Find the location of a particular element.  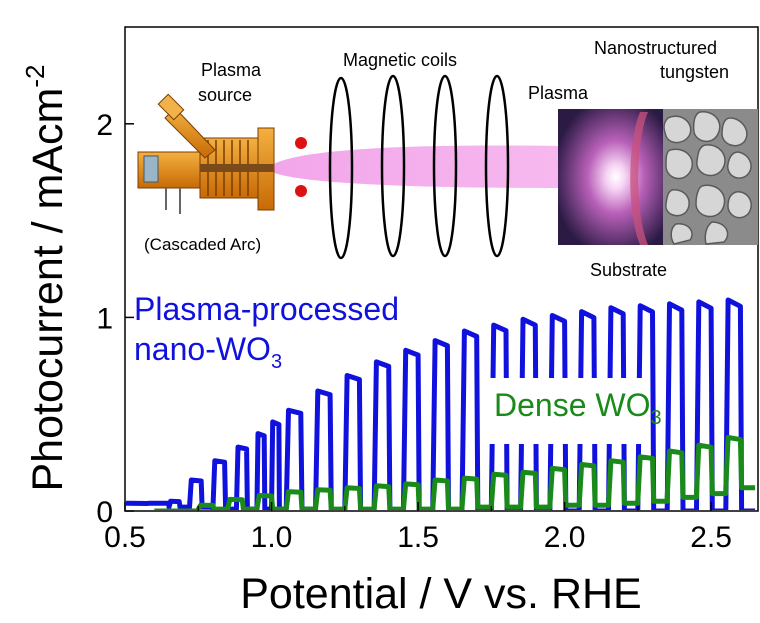

x-tick-label: 1.5 is located at coordinates (418, 537).